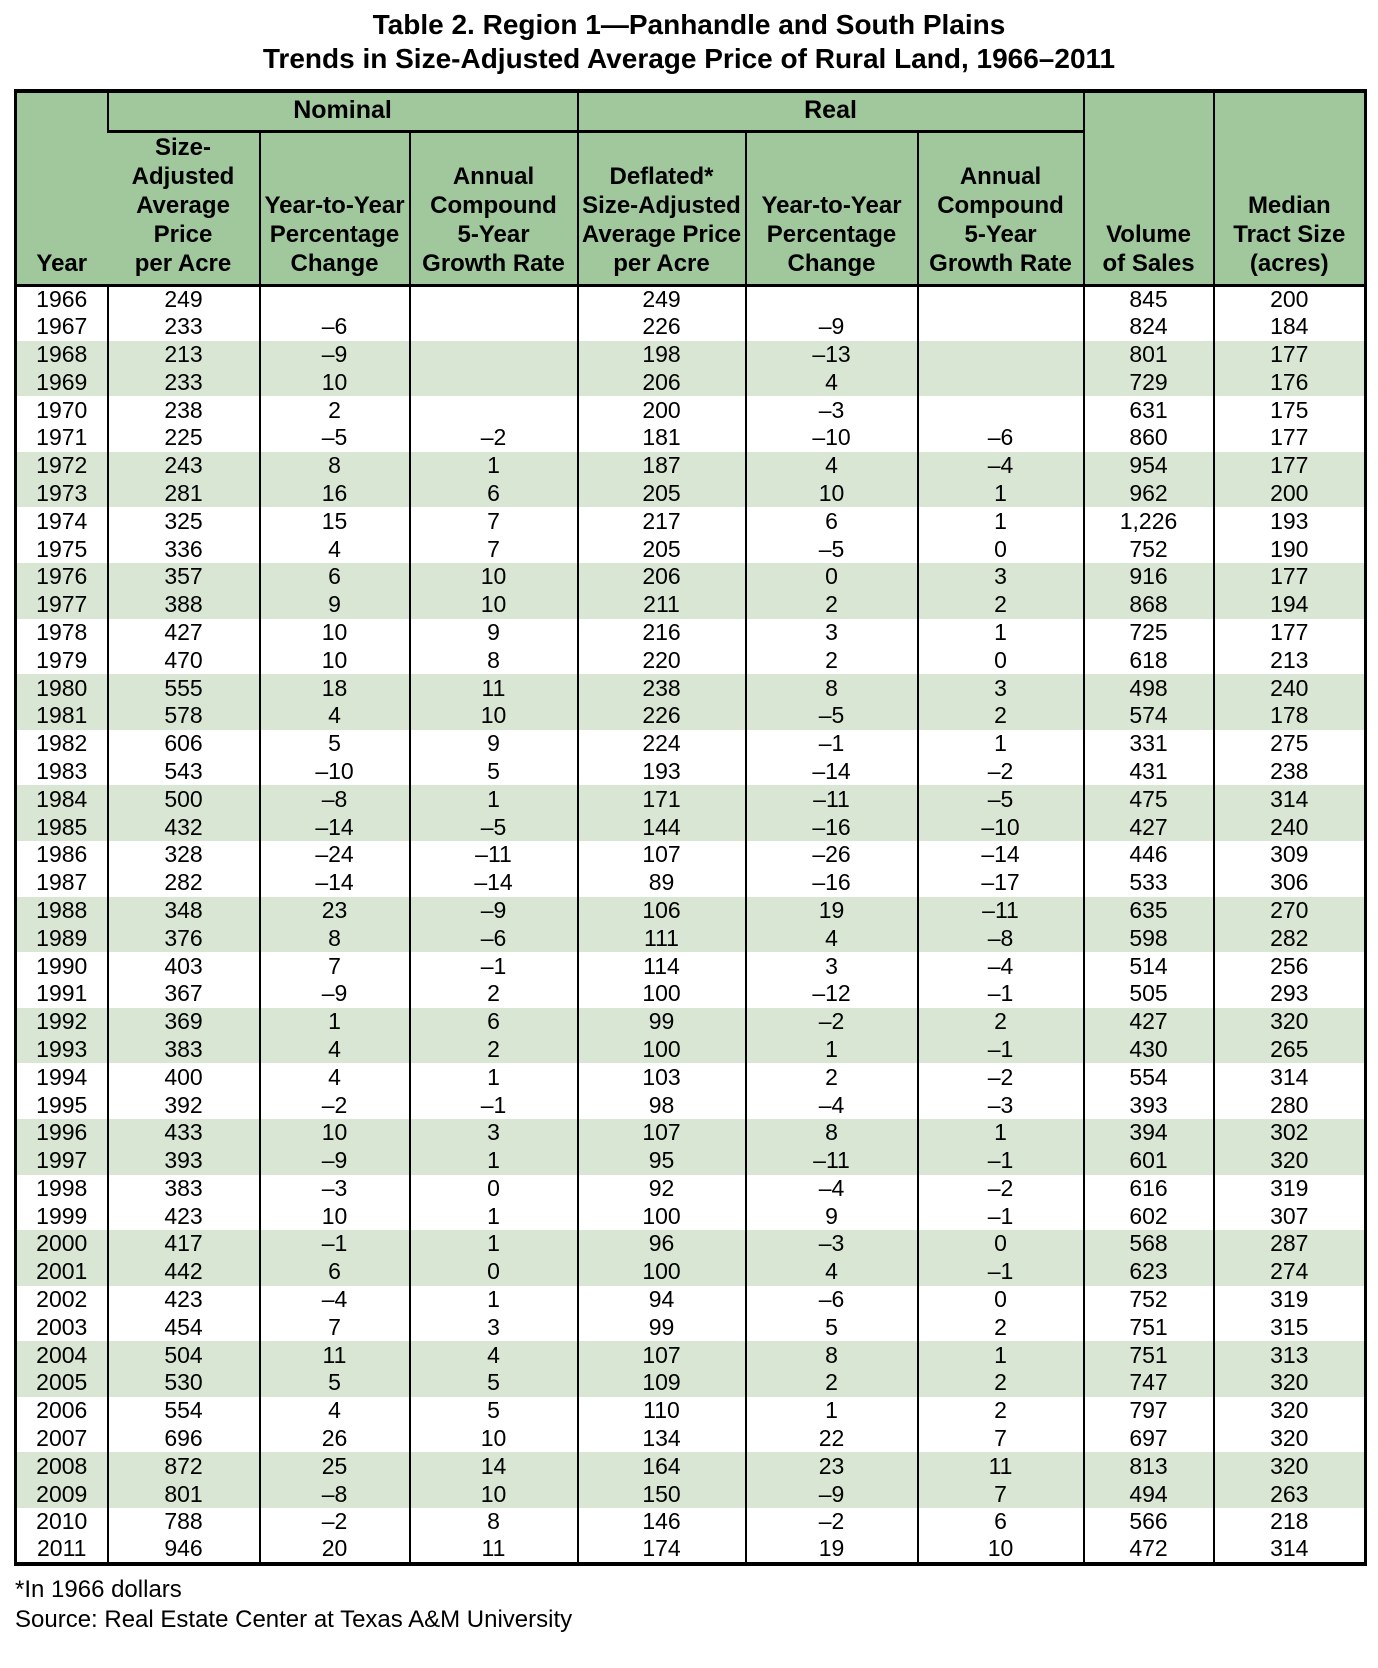  What do you see at coordinates (1000, 854) in the screenshot?
I see `value-cell: –14` at bounding box center [1000, 854].